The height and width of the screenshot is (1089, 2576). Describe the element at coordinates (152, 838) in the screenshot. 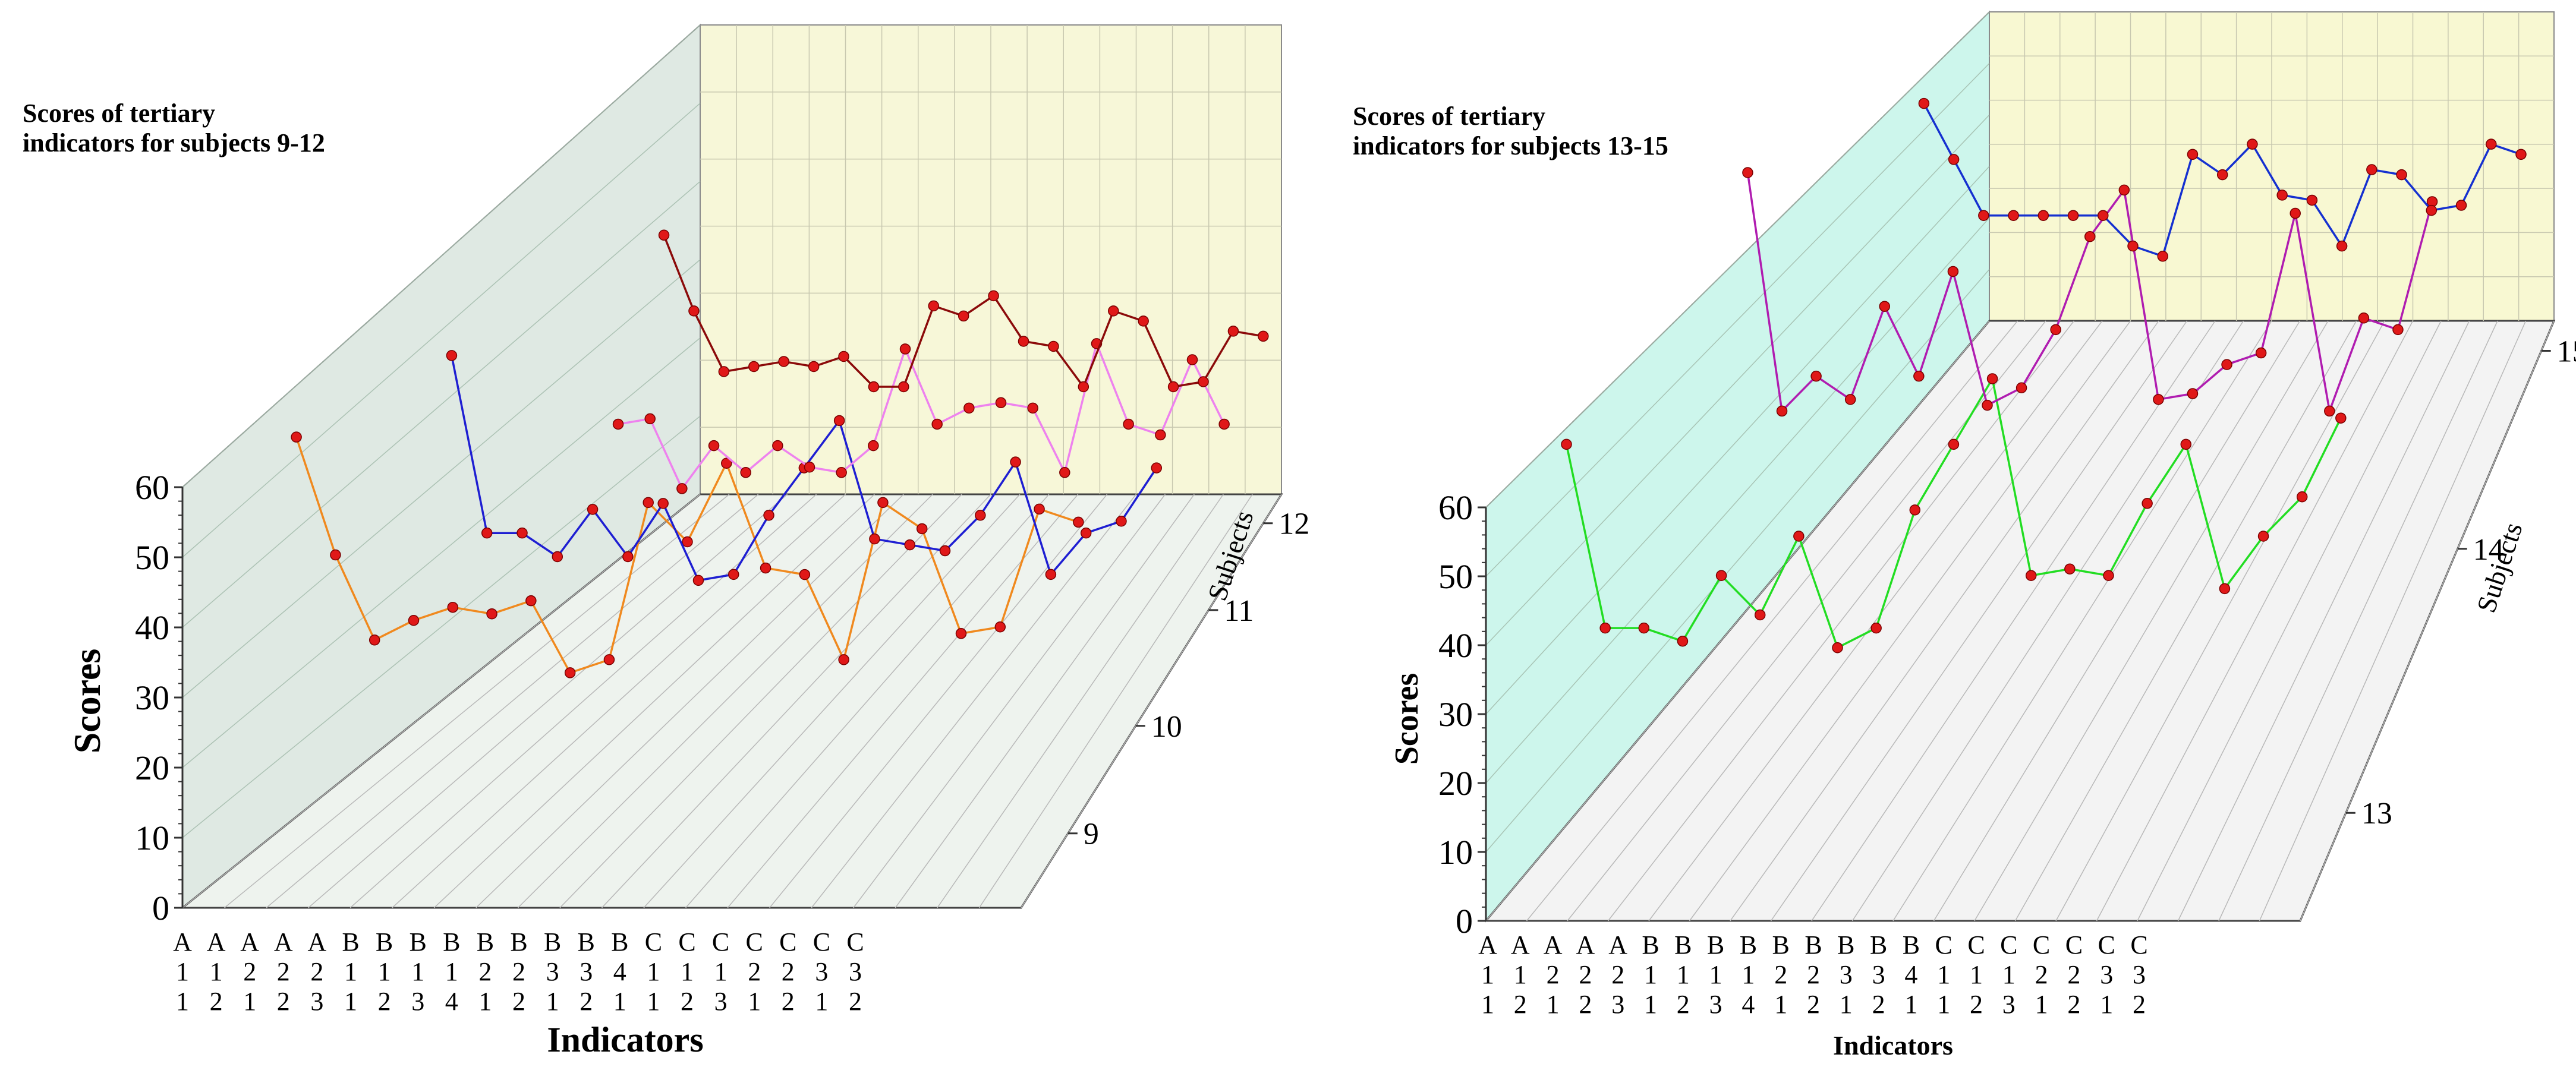

I see `y-tick-label: 10` at that location.